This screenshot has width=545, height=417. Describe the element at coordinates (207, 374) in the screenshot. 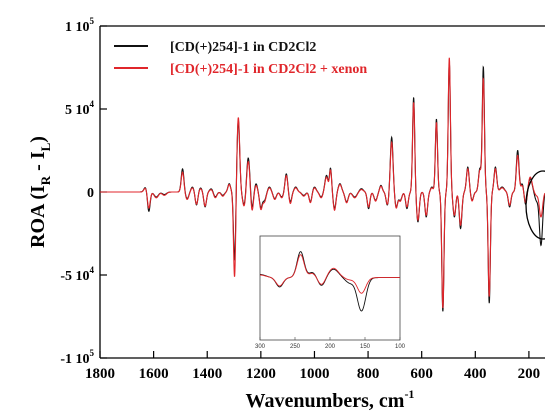

I see `x-tick-label: 1400` at that location.